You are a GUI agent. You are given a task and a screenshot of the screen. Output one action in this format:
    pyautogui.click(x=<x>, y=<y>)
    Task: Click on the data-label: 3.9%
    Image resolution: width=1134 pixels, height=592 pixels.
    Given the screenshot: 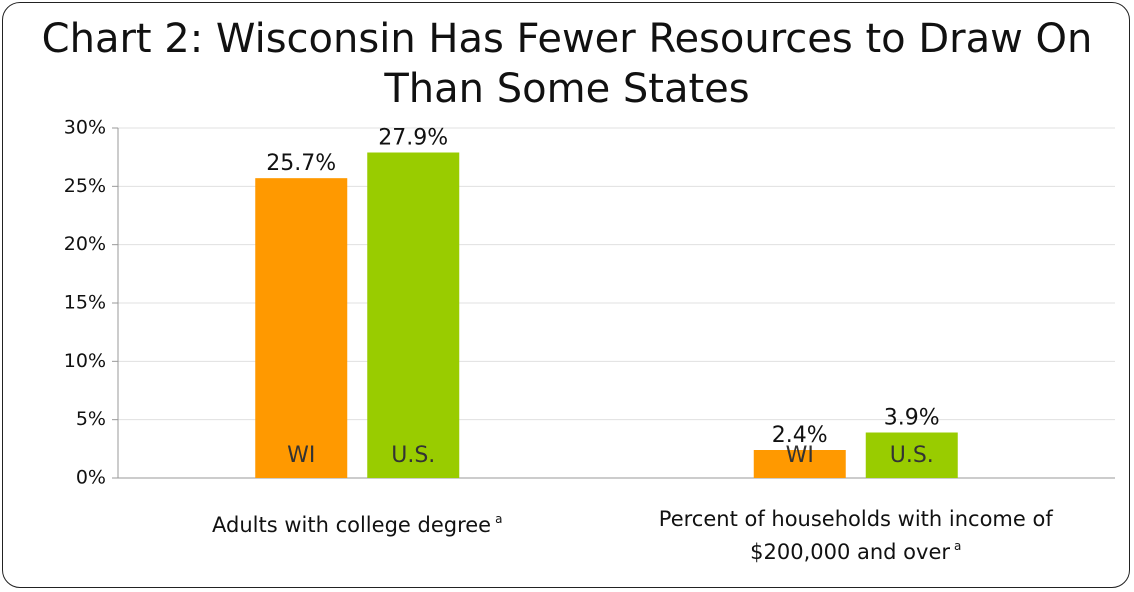 What is the action you would take?
    pyautogui.click(x=912, y=418)
    